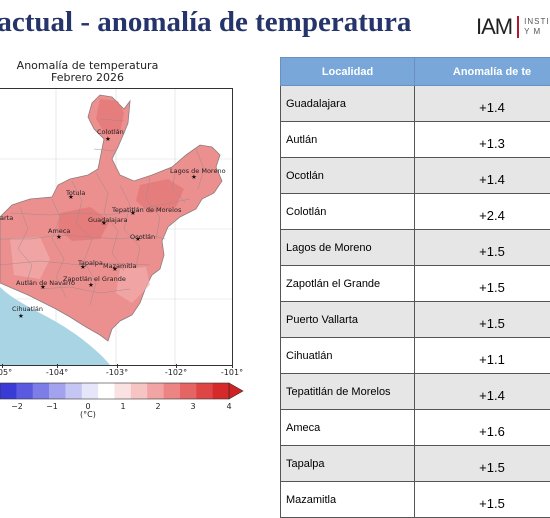 This screenshot has height=518, width=550. I want to click on table-header-row: Localidad Anomalía de te, so click(415, 72).